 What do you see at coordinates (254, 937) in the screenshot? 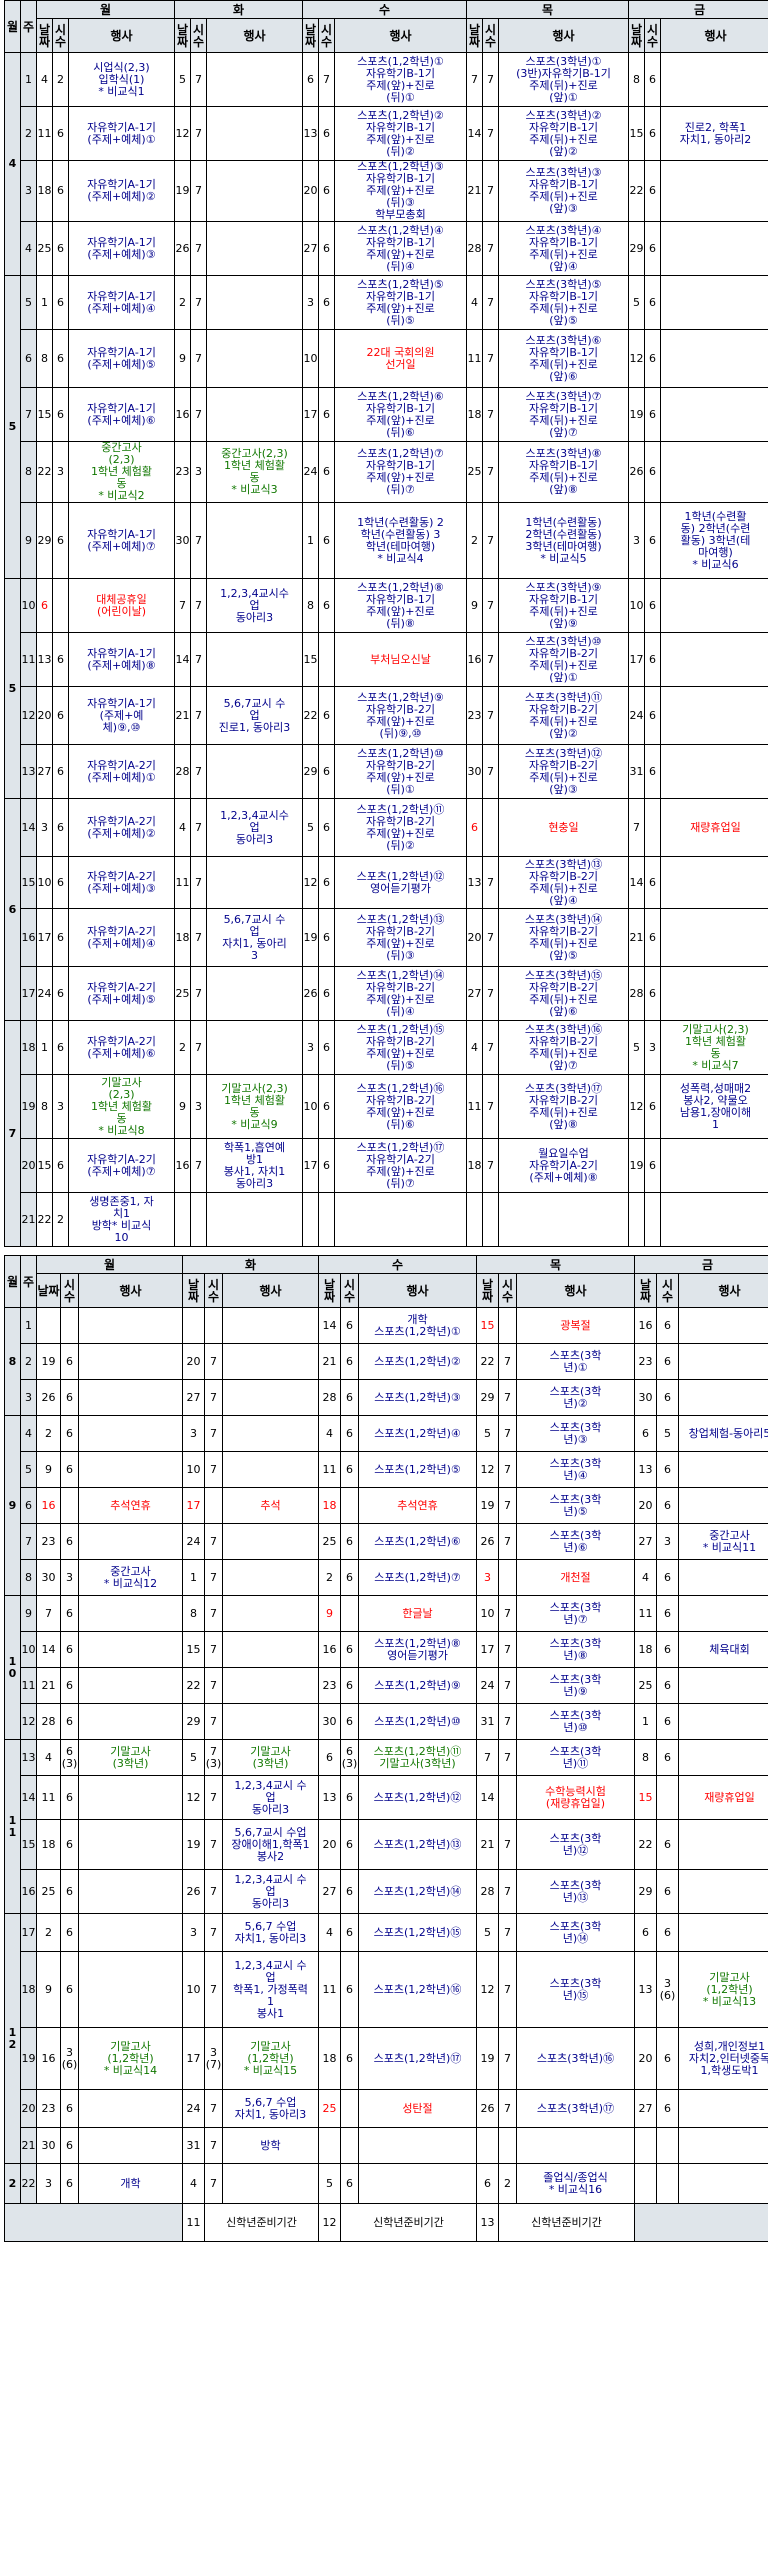
I see `event-cell: 5,6,7교시 수 업 자치1, 동아리 3` at bounding box center [254, 937].